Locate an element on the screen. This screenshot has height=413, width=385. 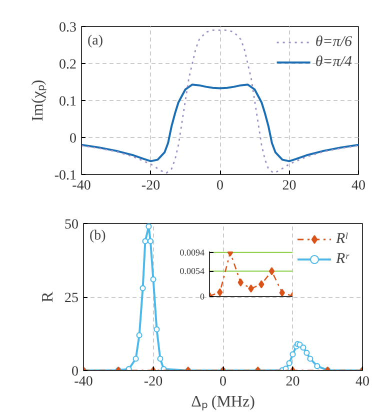
y-axis-title: R is located at coordinates (48, 296).